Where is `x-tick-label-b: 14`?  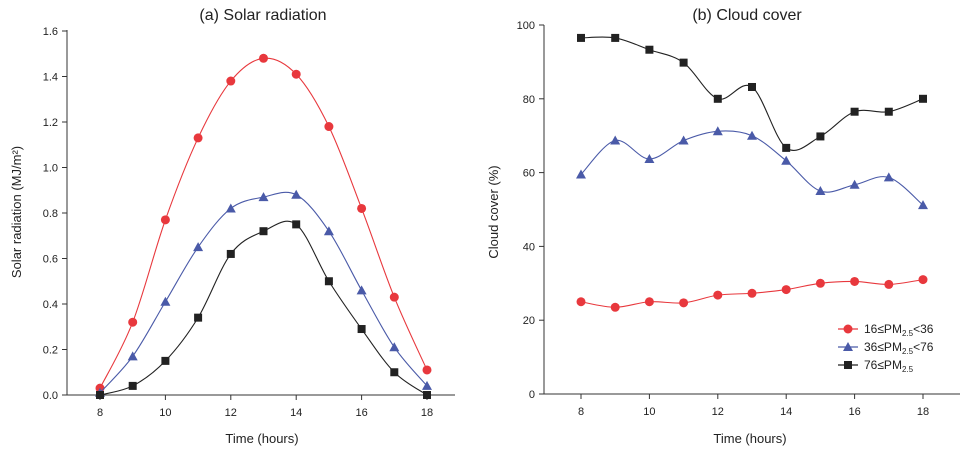 x-tick-label-b: 14 is located at coordinates (786, 412).